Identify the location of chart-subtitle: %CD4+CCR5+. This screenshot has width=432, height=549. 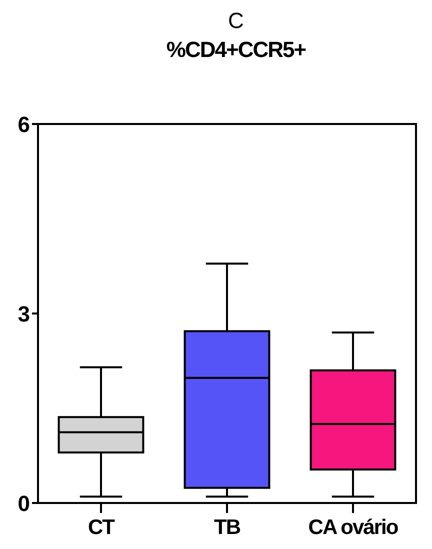
(236, 49).